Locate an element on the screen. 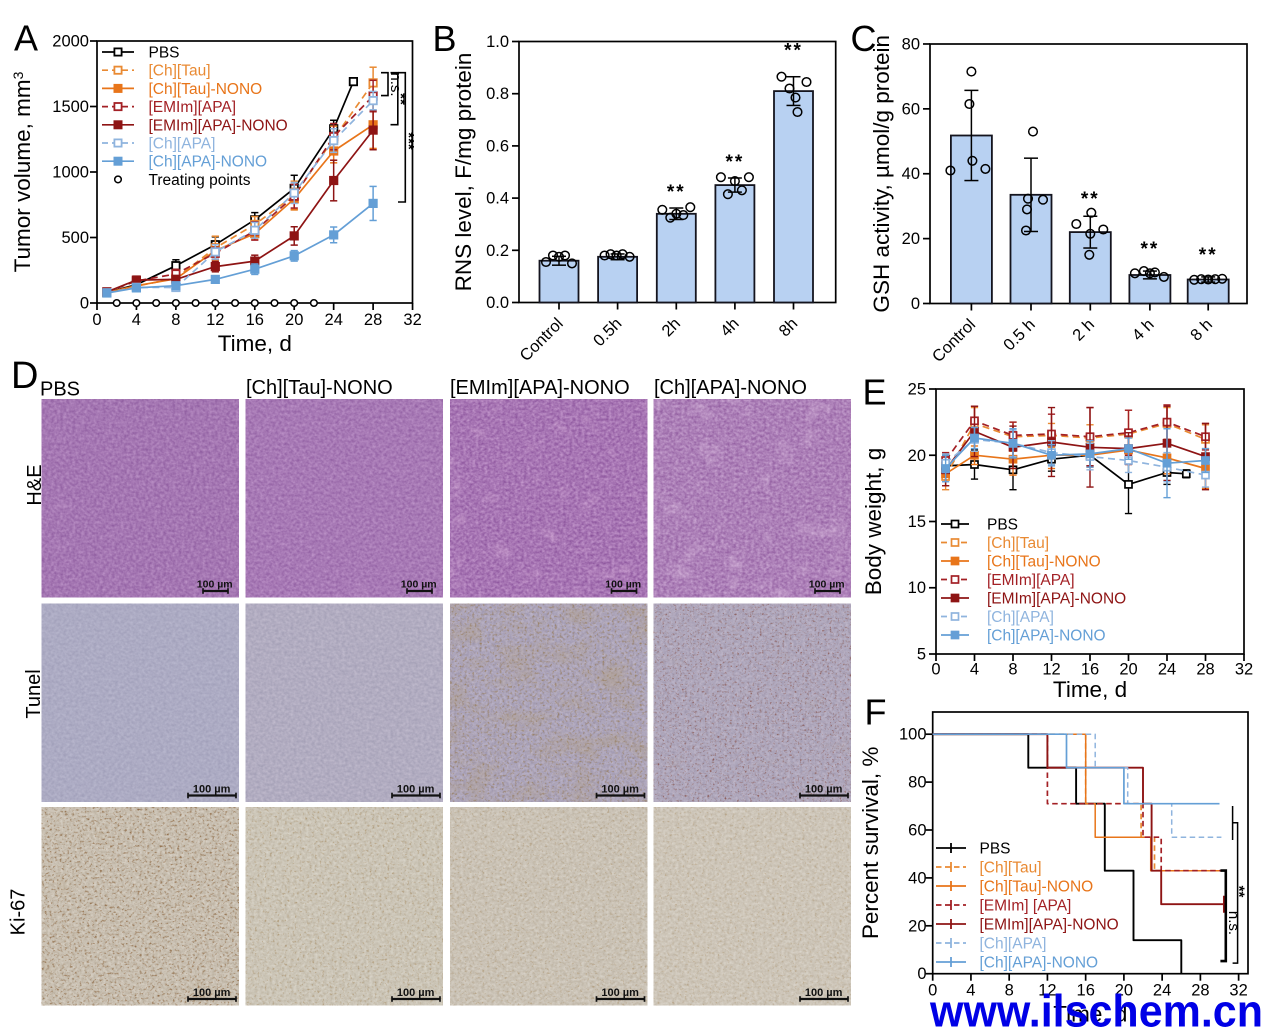 Image resolution: width=1270 pixels, height=1033 pixels. svg-text: 500 is located at coordinates (75, 238).